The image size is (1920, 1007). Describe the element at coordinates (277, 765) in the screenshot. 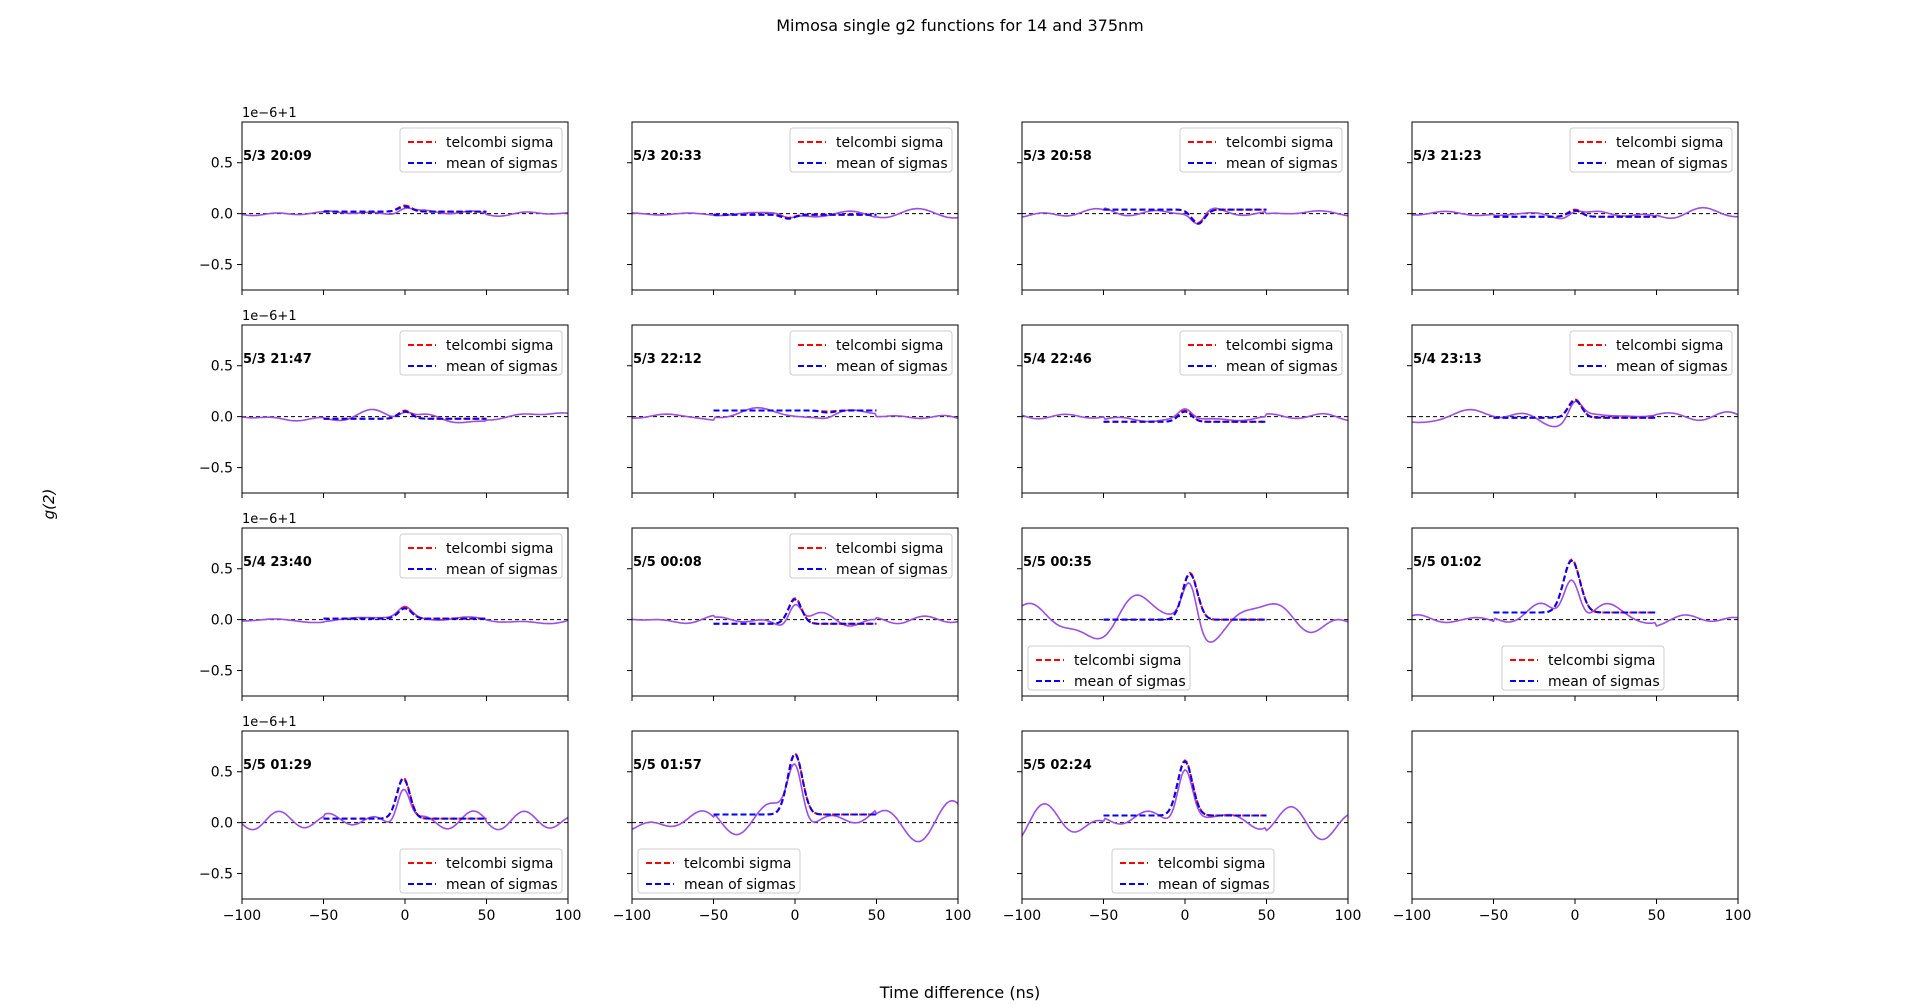

I see `panel-label: 5/5 01:29` at that location.